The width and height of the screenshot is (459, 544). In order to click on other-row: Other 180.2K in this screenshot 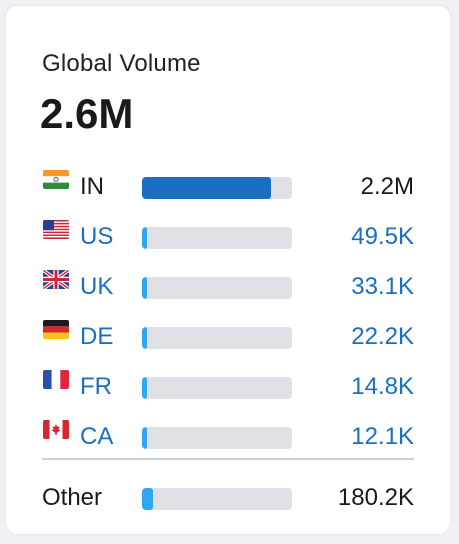, I will do `click(228, 498)`.